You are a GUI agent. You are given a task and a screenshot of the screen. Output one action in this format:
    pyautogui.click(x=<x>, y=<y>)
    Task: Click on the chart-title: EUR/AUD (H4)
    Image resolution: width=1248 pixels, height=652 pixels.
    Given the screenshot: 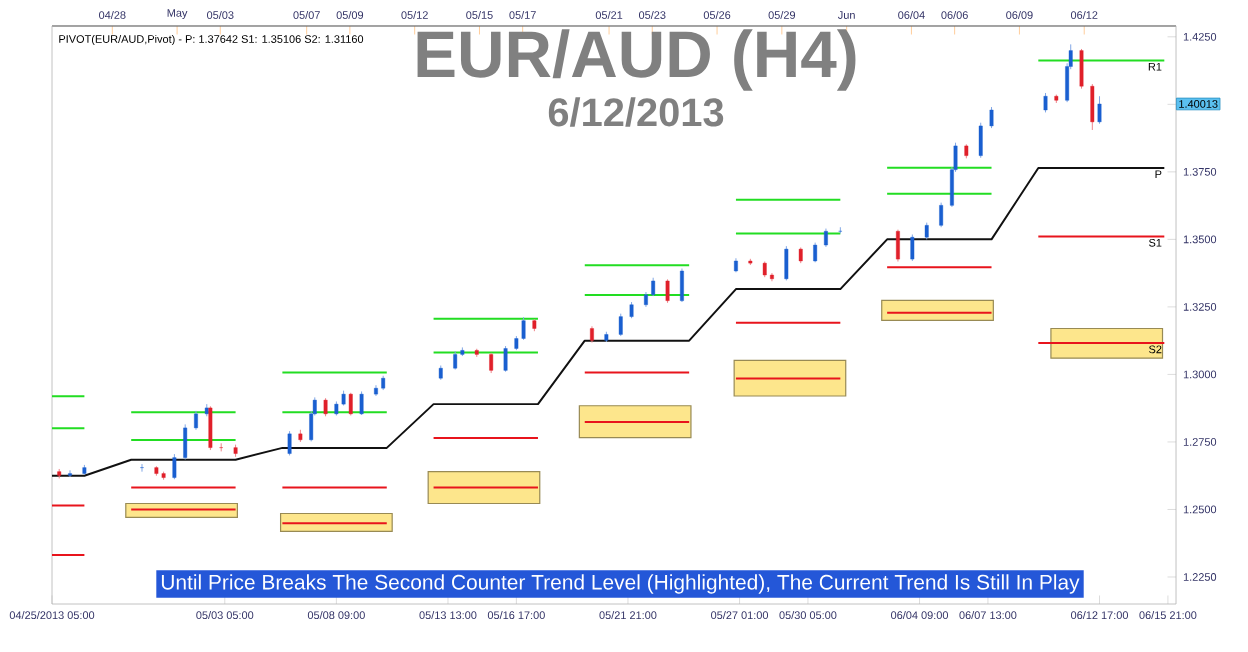 What is the action you would take?
    pyautogui.click(x=636, y=60)
    